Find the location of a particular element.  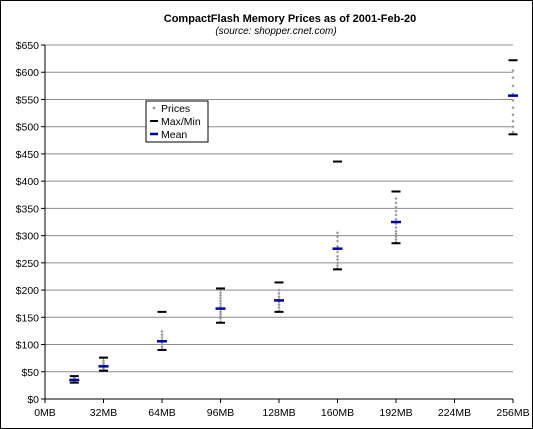

y-tick-label: $200 is located at coordinates (28, 291).